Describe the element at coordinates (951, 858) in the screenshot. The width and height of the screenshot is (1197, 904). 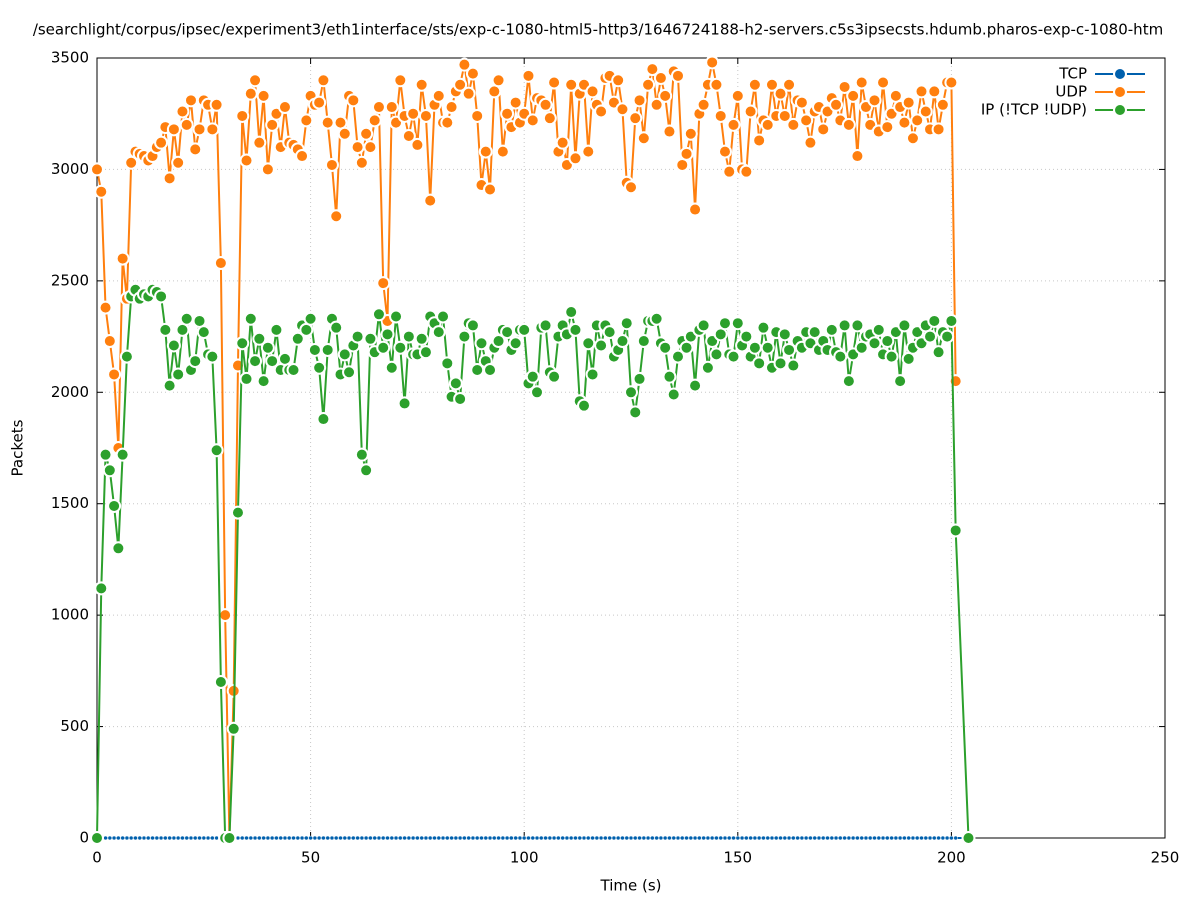
I see `x-tick-label: 200` at that location.